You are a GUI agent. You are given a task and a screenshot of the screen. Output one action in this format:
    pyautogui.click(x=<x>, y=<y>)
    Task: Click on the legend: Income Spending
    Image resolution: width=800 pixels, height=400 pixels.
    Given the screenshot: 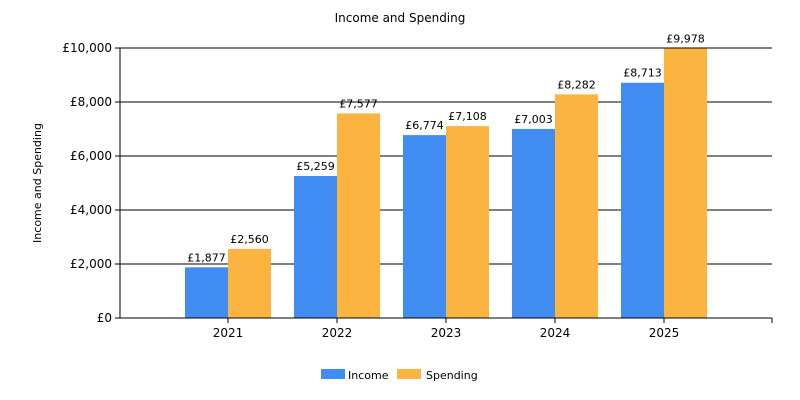 What is the action you would take?
    pyautogui.click(x=399, y=375)
    